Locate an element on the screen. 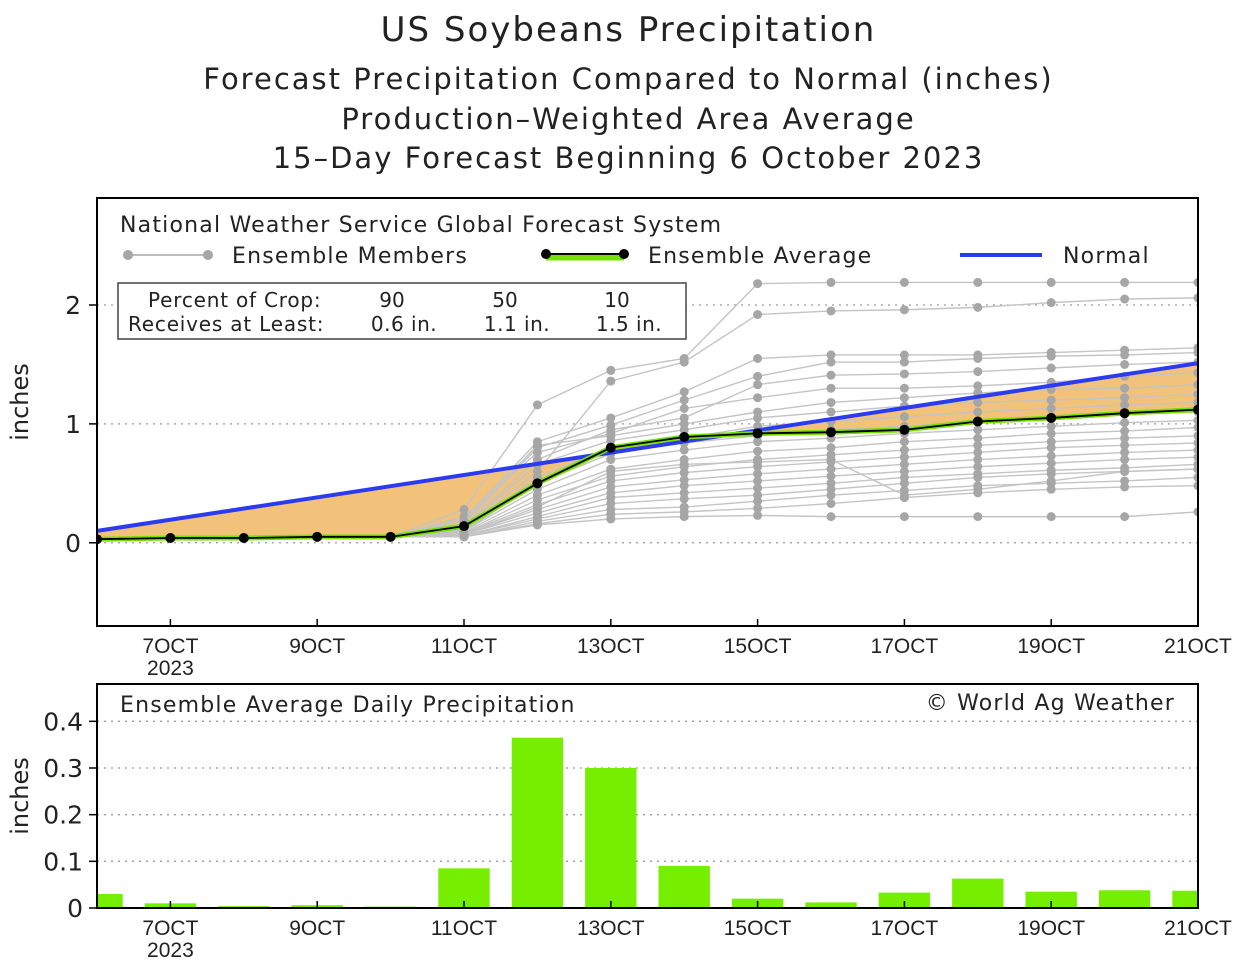 The width and height of the screenshot is (1257, 972). y-tick-label: 0 is located at coordinates (75, 908).